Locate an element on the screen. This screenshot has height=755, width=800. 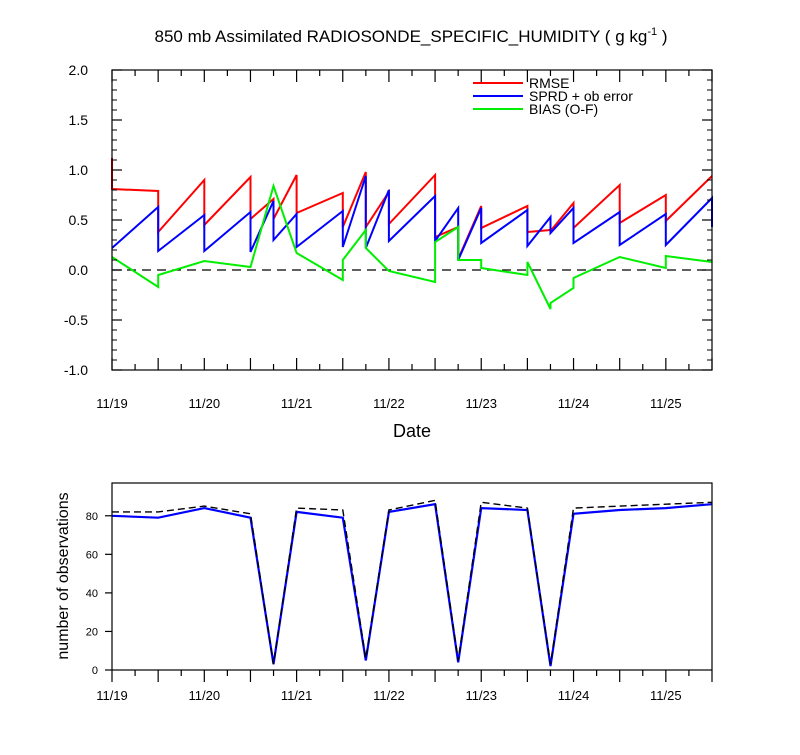
top-x-tick-label: 11/21 is located at coordinates (297, 403).